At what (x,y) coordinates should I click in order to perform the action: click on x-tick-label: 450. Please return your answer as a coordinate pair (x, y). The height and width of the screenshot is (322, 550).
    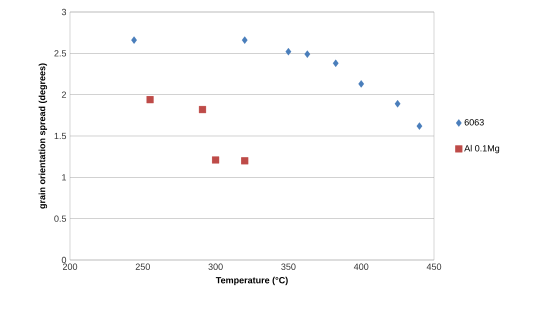
    Looking at the image, I should click on (434, 267).